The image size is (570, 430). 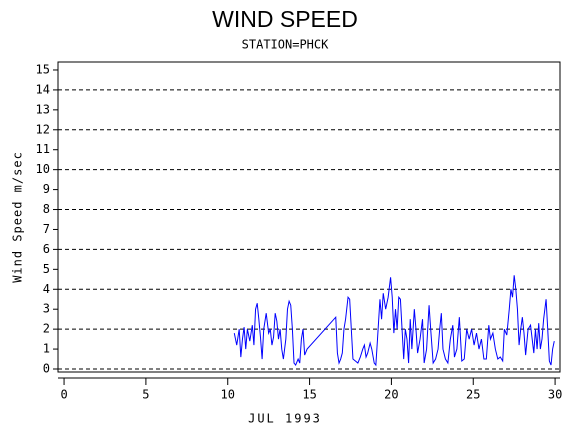 I want to click on y-tick-label: 5, so click(x=46, y=269).